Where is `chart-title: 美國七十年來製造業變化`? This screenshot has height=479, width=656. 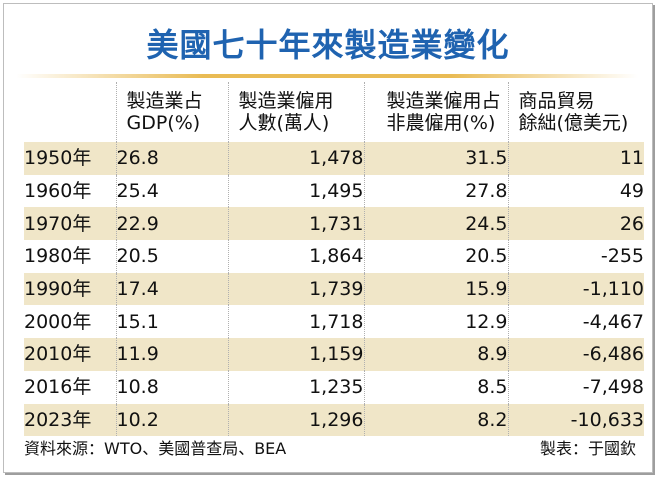
chart-title: 美國七十年來製造業變化 is located at coordinates (328, 45).